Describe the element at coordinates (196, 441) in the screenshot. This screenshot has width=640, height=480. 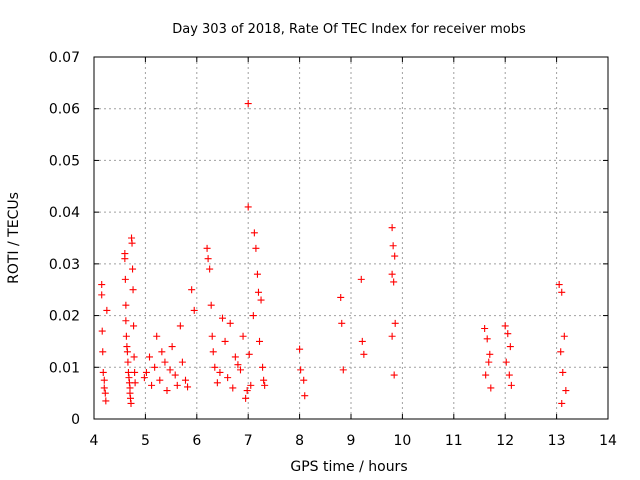
I see `x-tick-label: 6` at that location.